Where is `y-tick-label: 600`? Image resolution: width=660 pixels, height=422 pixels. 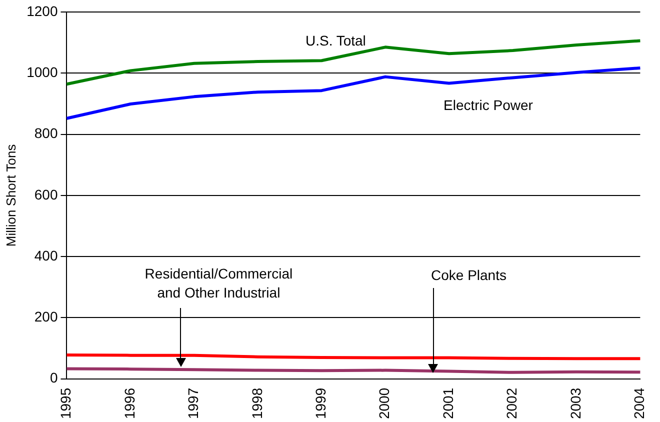 y-tick-label: 600 is located at coordinates (46, 194).